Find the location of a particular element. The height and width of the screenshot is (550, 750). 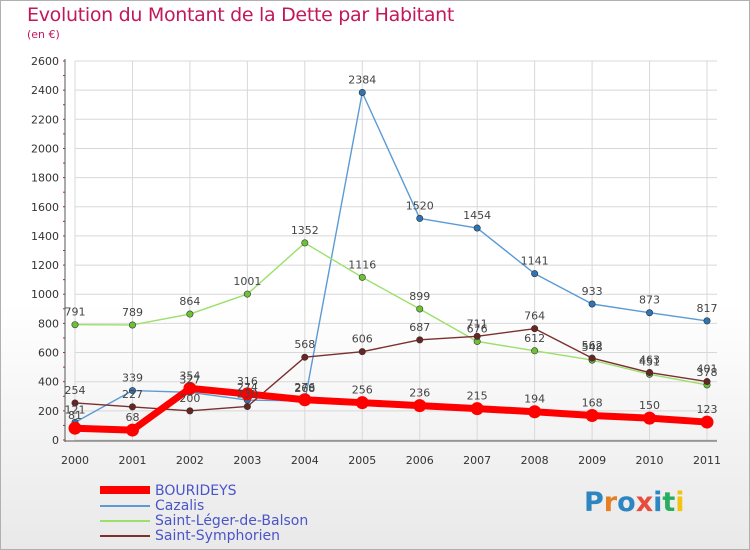

data-label-saint-leger-de-balson: 1352 is located at coordinates (305, 230).